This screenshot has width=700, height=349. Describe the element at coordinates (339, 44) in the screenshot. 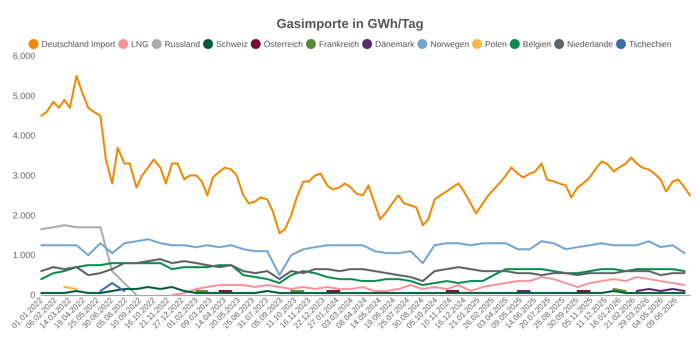

I see `legend-label: Frankreich` at that location.